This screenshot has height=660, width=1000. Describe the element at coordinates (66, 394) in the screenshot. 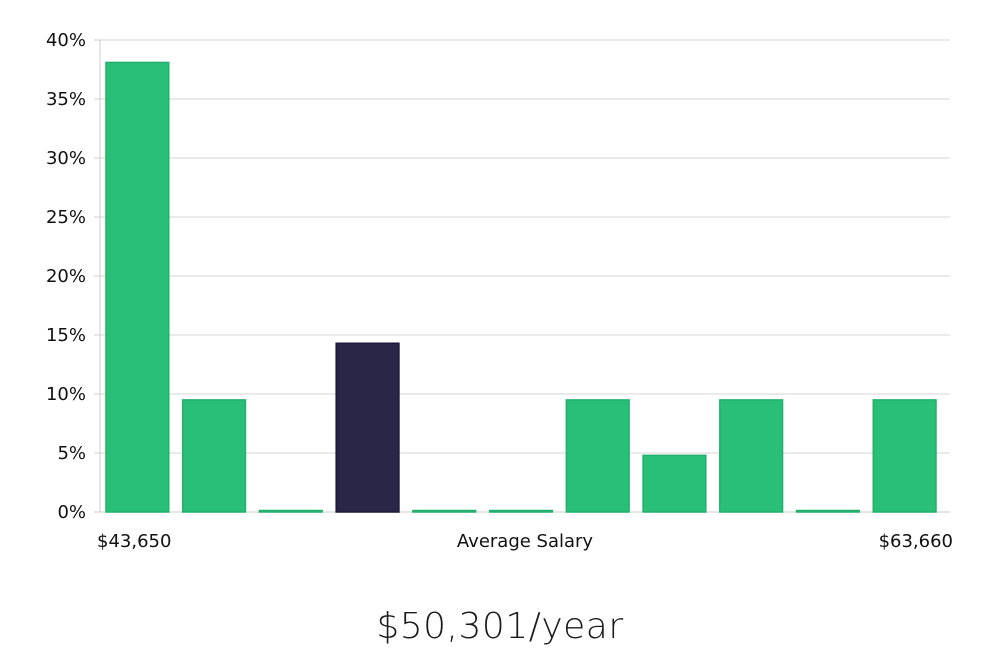

I see `y-tick-label: 10%` at that location.